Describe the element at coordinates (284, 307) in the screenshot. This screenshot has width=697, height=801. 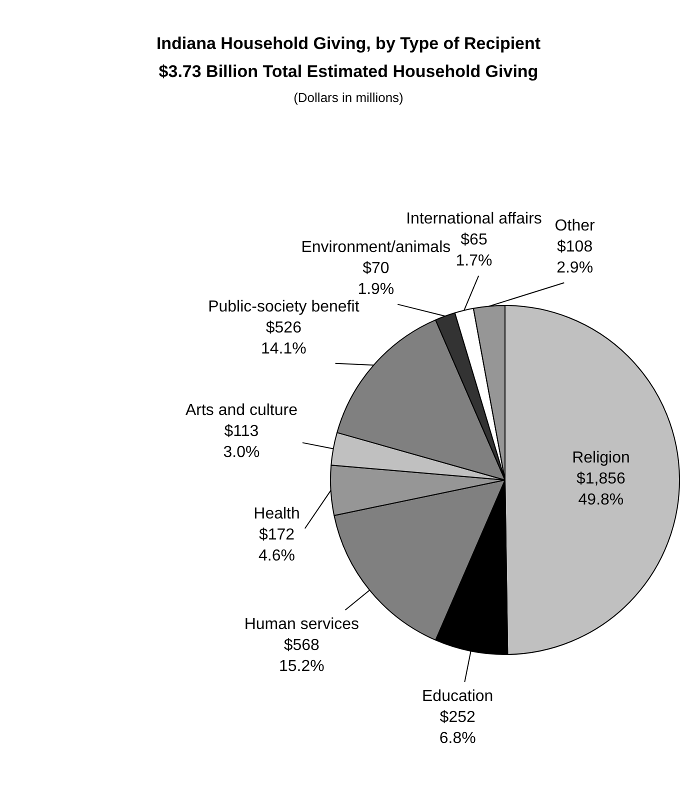
I see `slice-label: Public-society benefit` at that location.